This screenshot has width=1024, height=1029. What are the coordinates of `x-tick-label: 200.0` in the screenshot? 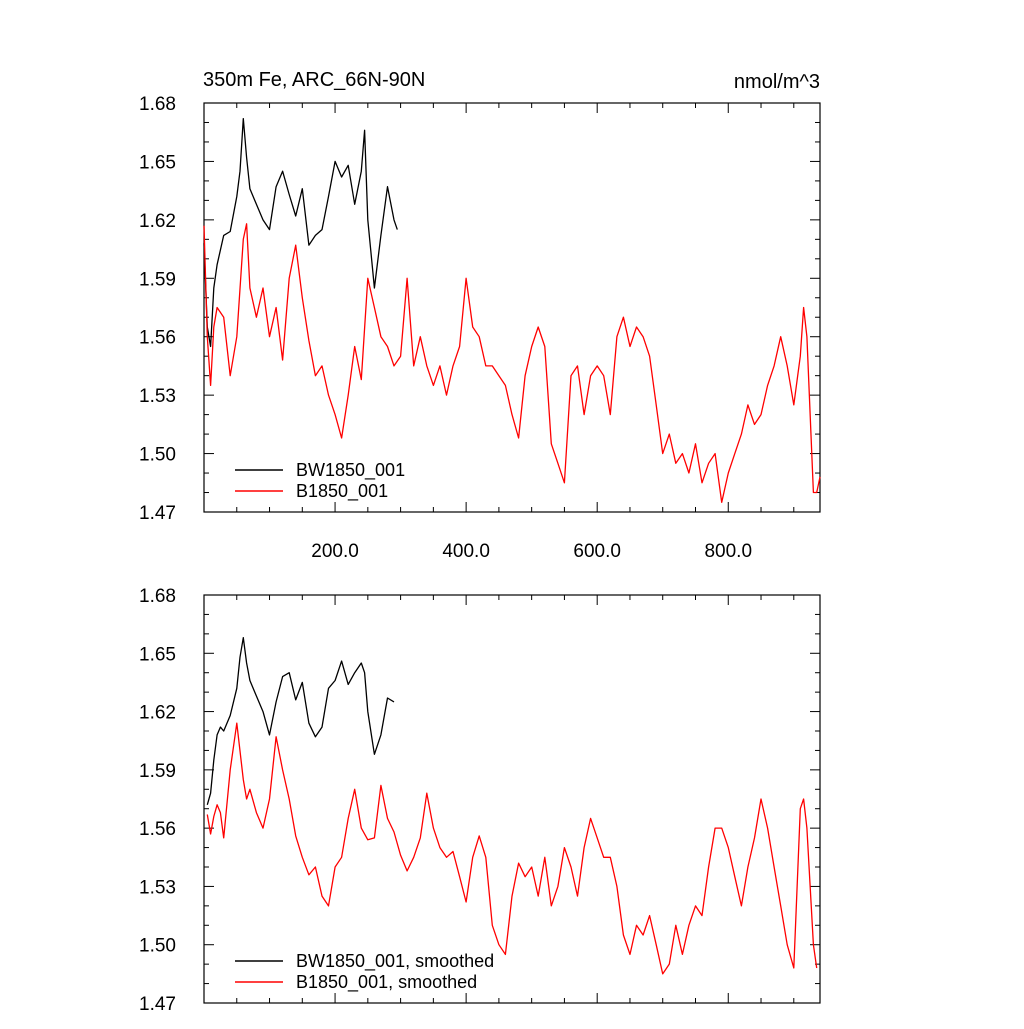 It's located at (335, 551).